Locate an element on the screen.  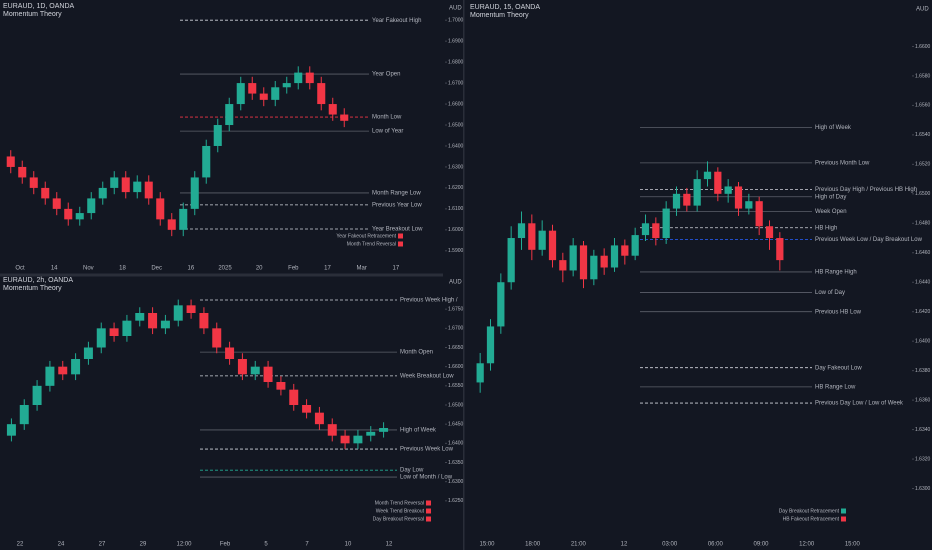
x-tick-label: 5 is located at coordinates (266, 545).